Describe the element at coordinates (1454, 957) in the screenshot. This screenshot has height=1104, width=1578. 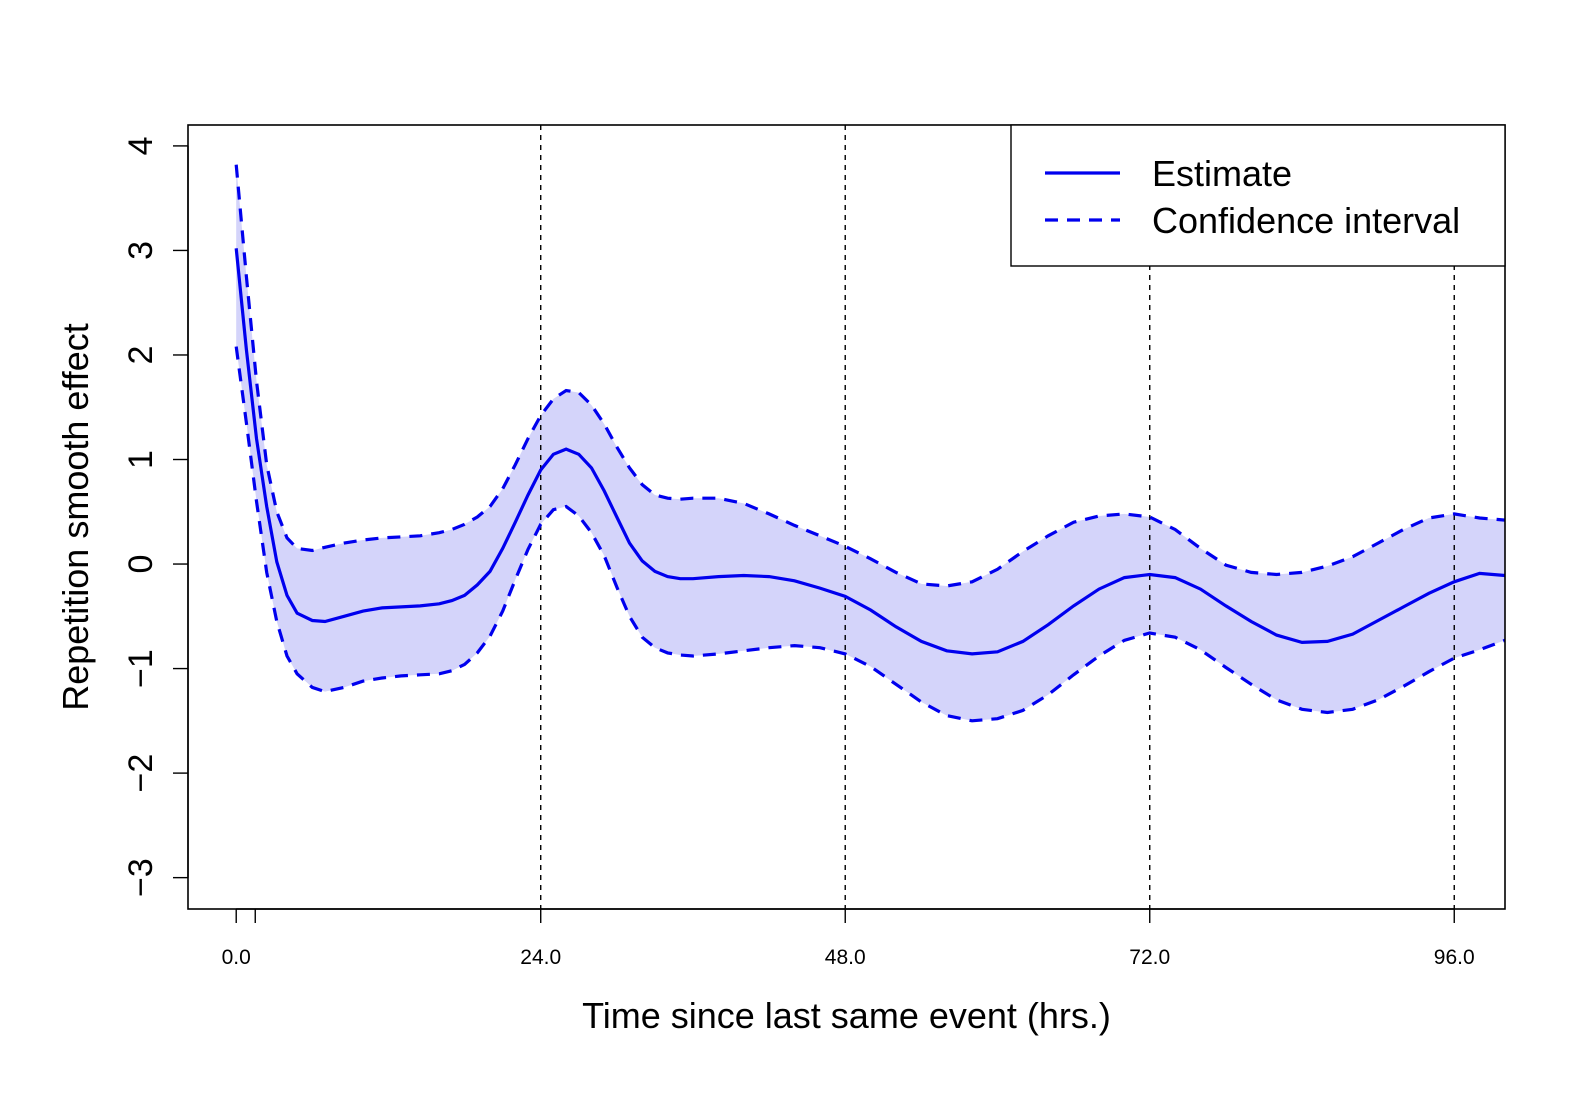
I see `x-tick-label: 96.0` at that location.